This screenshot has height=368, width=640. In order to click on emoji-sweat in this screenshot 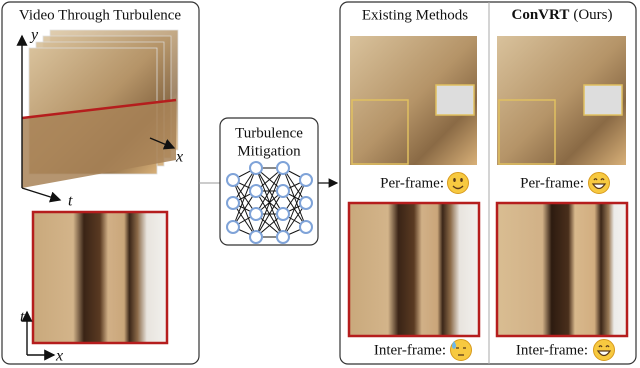, I will do `click(461, 350)`.